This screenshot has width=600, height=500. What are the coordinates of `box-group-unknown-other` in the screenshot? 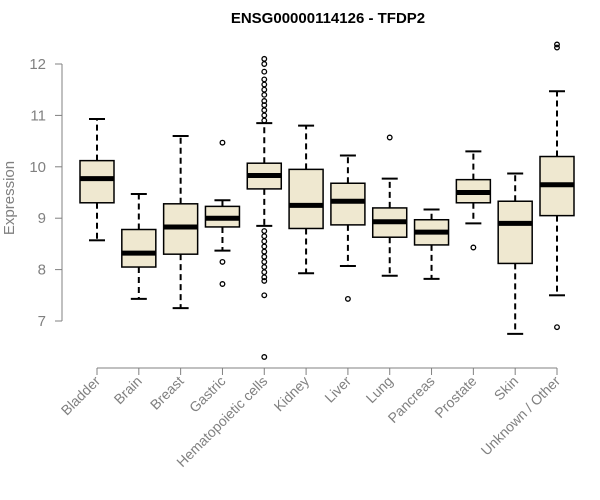 It's located at (557, 186).